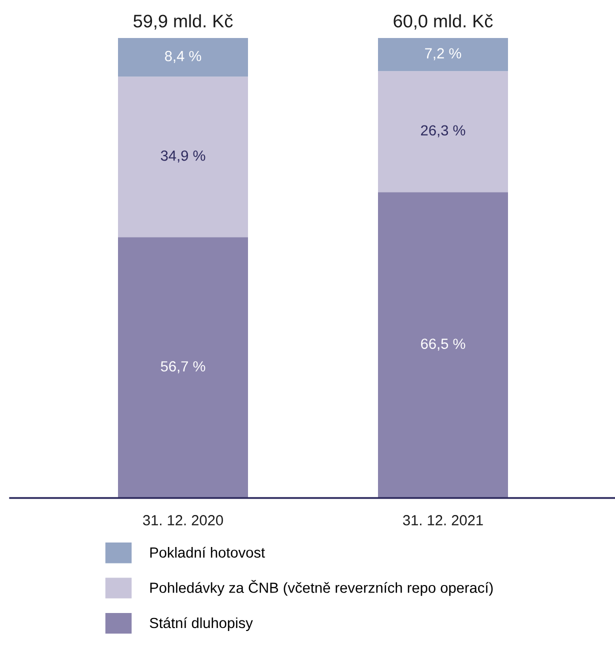  What do you see at coordinates (183, 22) in the screenshot?
I see `annotation: 59,9 mld. Kč` at bounding box center [183, 22].